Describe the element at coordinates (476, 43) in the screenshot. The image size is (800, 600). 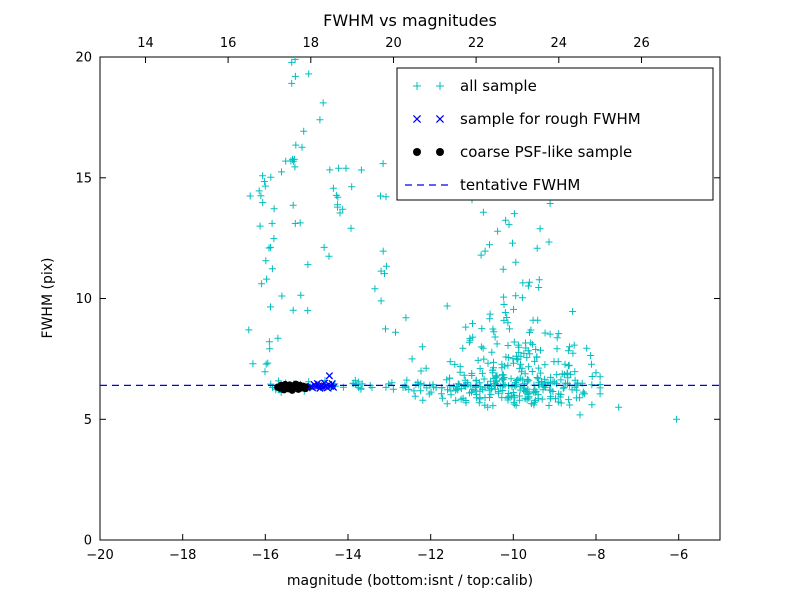
I see `top-tick-label: 22` at that location.